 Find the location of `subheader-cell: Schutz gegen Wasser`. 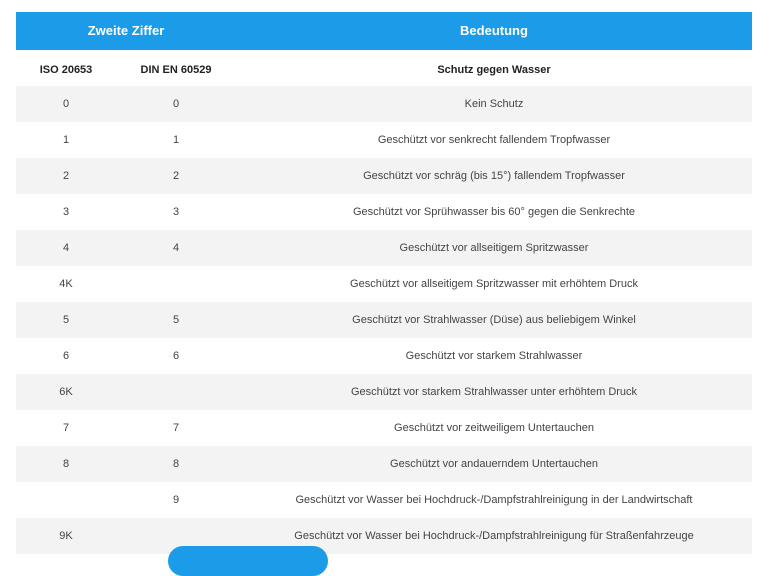

subheader-cell: Schutz gegen Wasser is located at coordinates (494, 70).